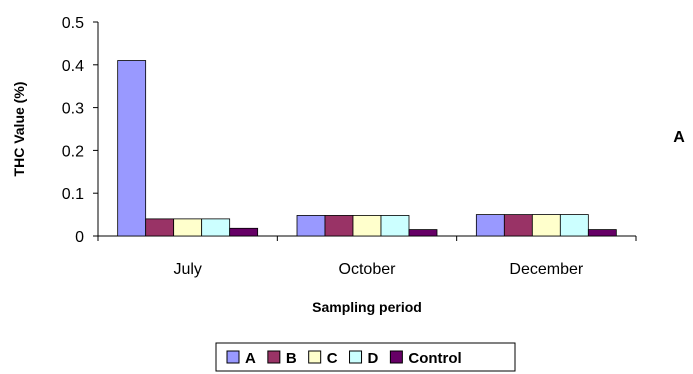 The height and width of the screenshot is (374, 693). I want to click on category-label: July, so click(187, 269).